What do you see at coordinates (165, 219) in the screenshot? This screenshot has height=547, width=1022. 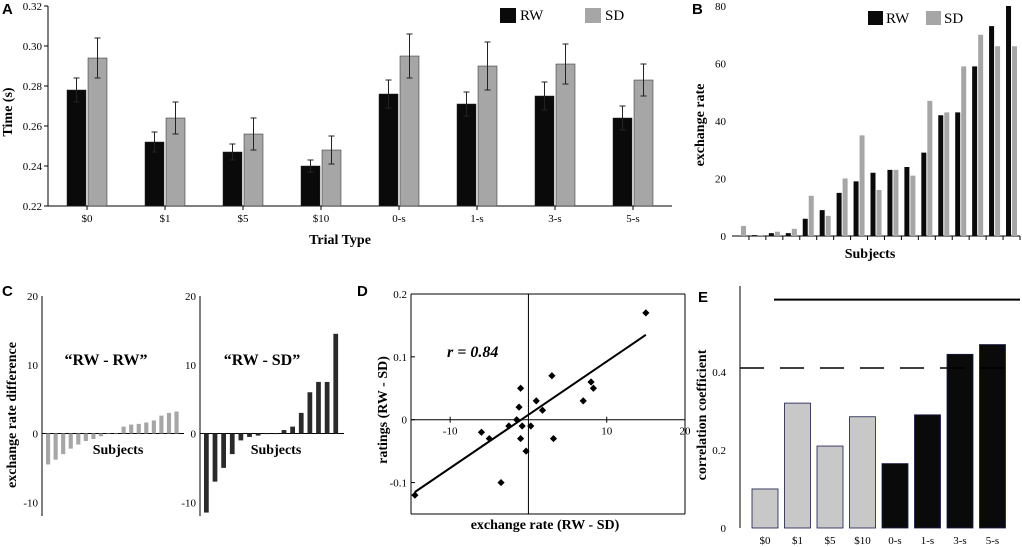 I see `panel-a-xtick-label: $1` at bounding box center [165, 219].